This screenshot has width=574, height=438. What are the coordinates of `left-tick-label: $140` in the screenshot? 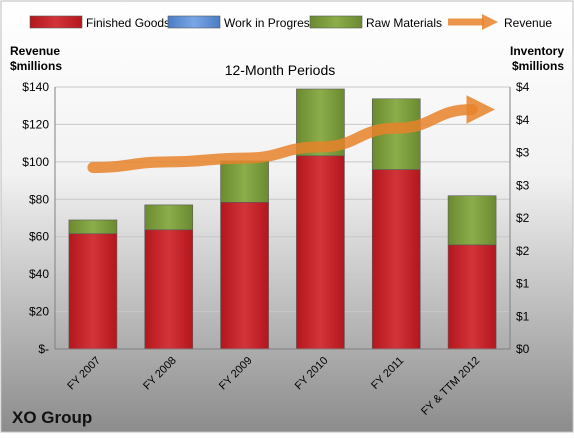 It's located at (35, 87).